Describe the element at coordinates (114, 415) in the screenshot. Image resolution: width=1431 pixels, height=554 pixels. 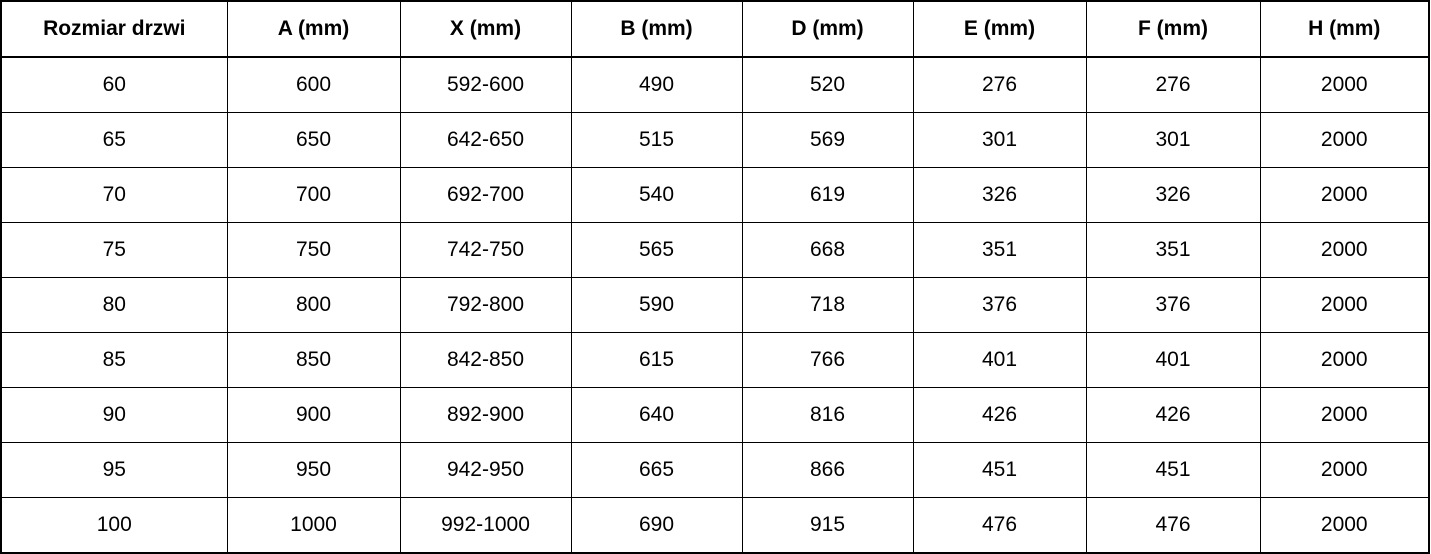
I see `cell-rozmiar-drzwi: 90` at that location.